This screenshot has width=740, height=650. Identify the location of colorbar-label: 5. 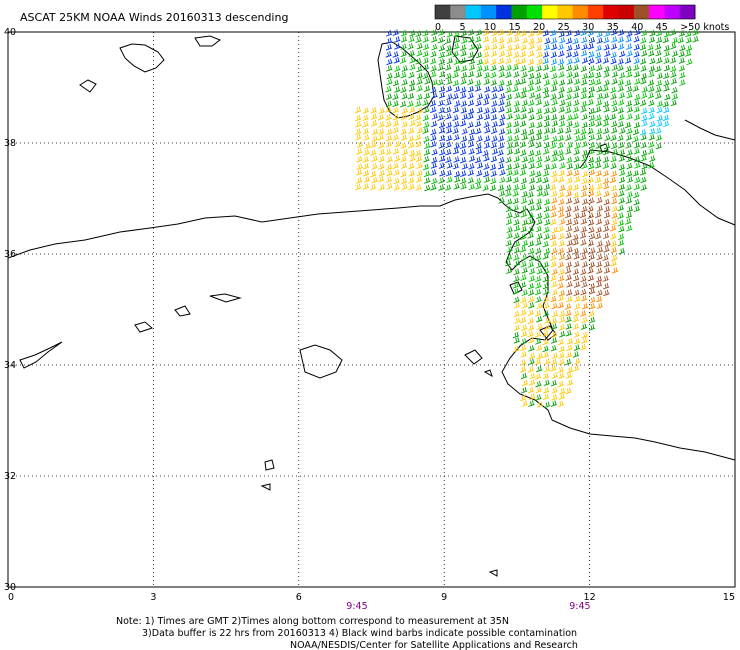
(463, 27).